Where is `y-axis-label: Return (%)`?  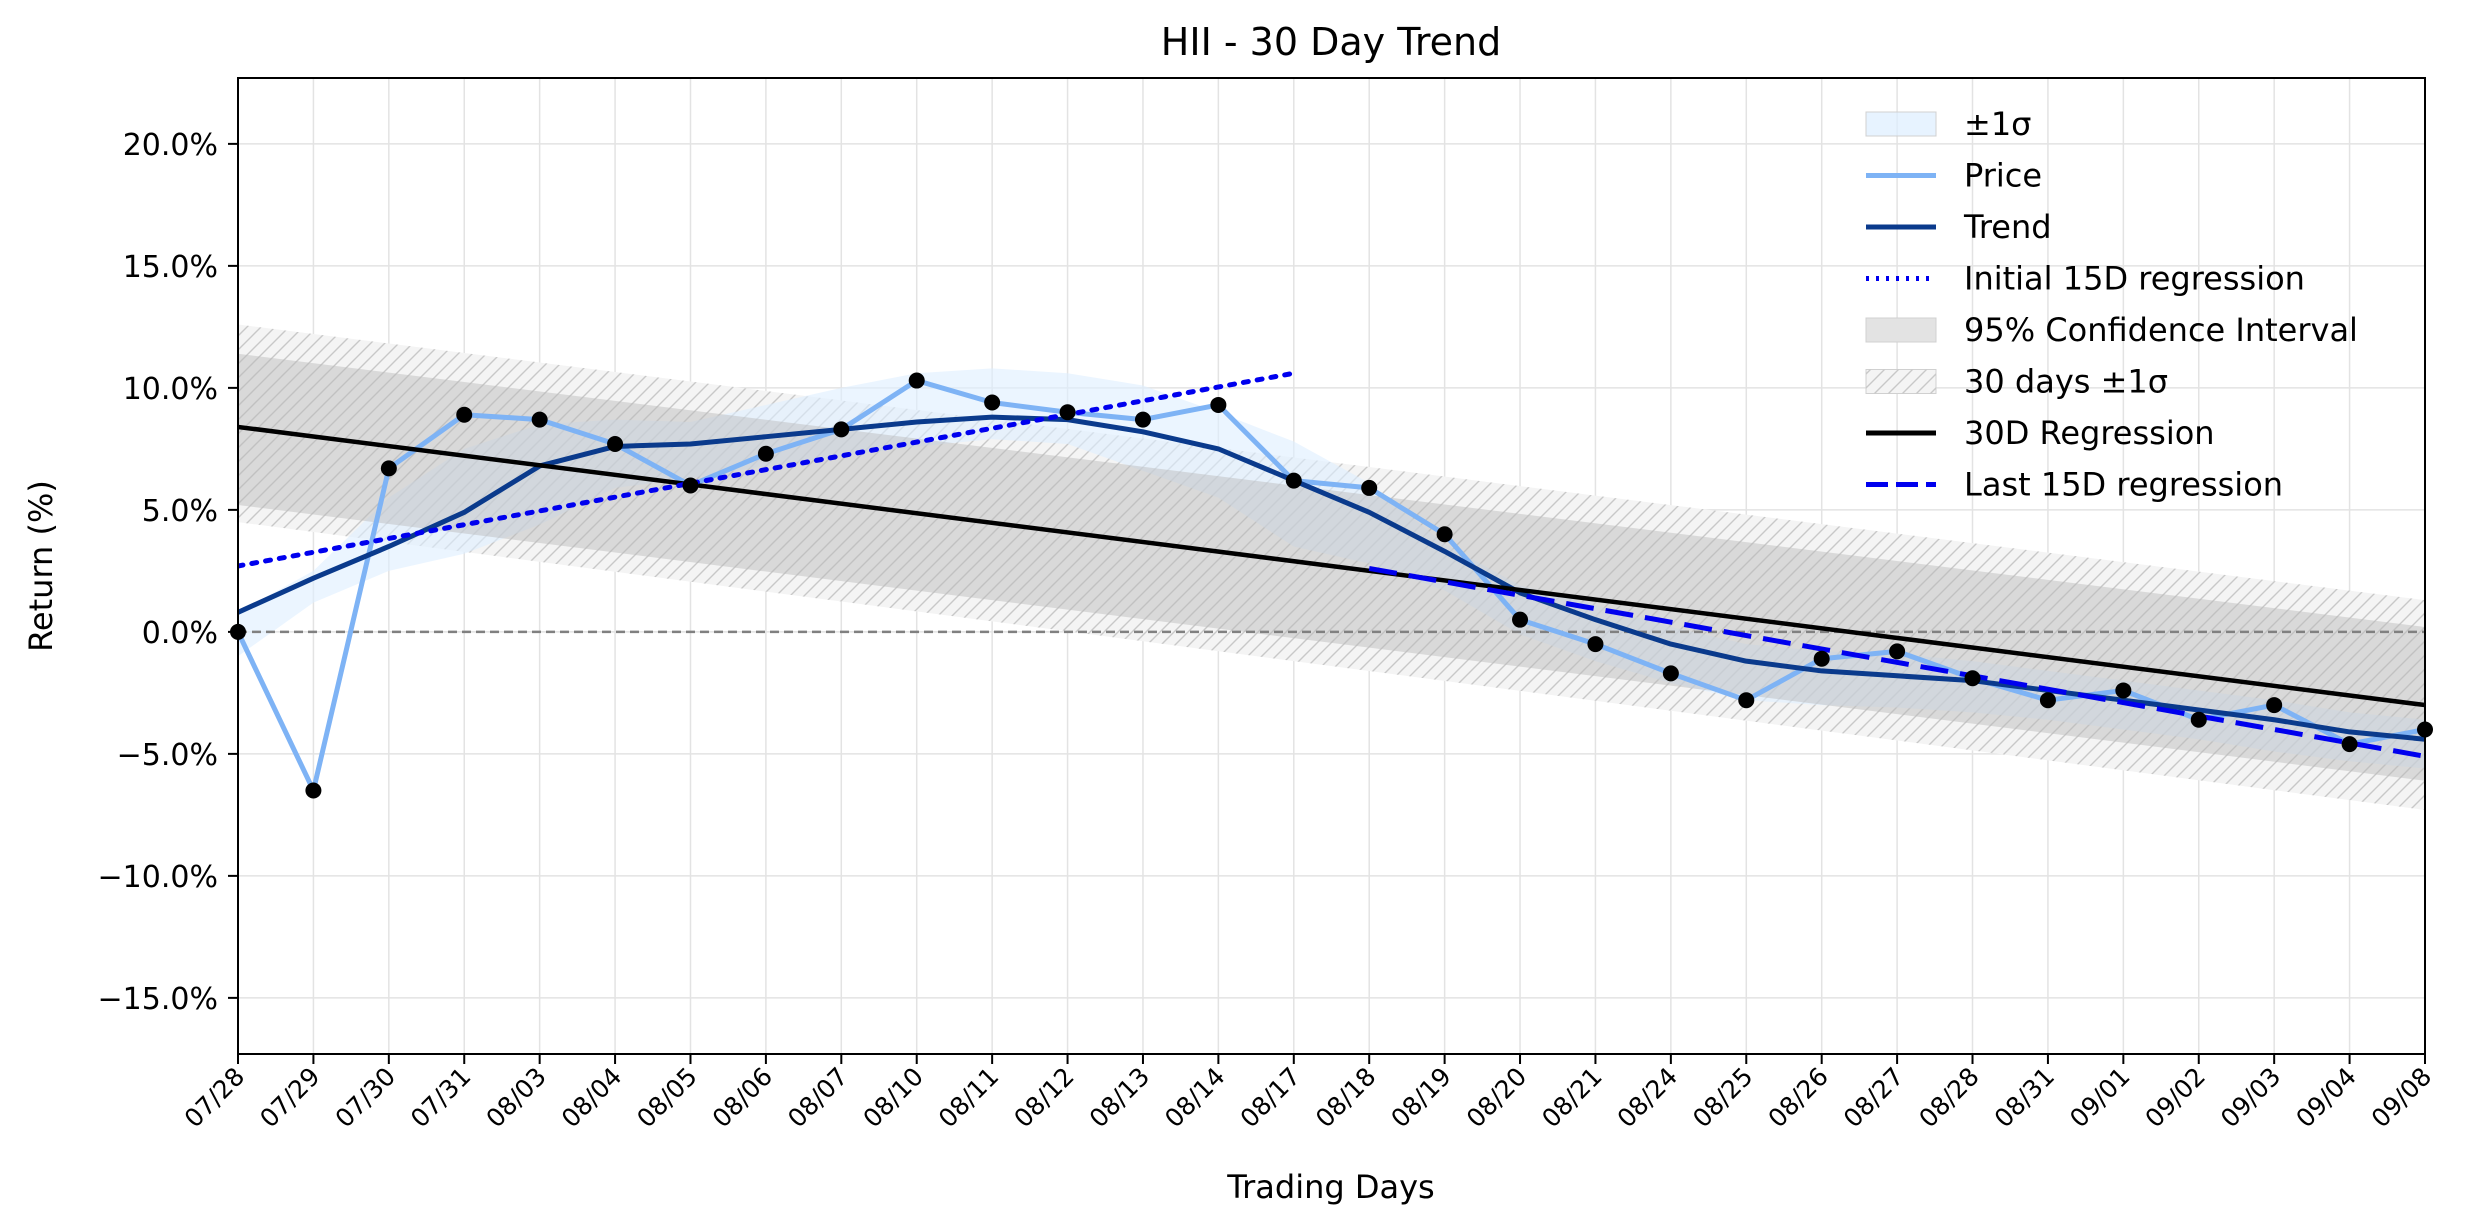
y-axis-label: Return (%) is located at coordinates (41, 566).